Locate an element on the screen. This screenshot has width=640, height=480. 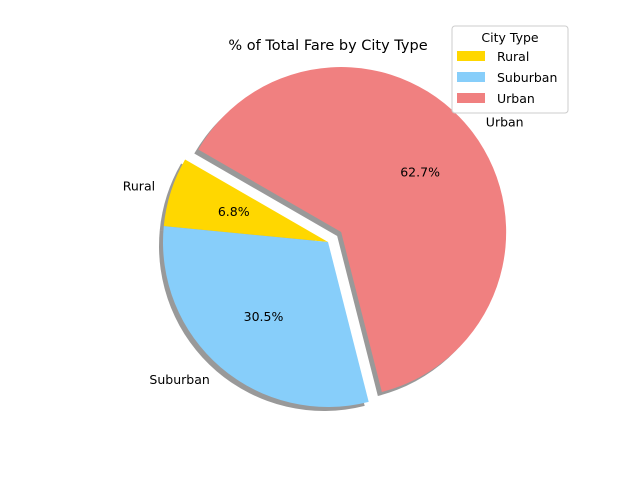
slice-percent-suburban: 30.5% is located at coordinates (264, 316).